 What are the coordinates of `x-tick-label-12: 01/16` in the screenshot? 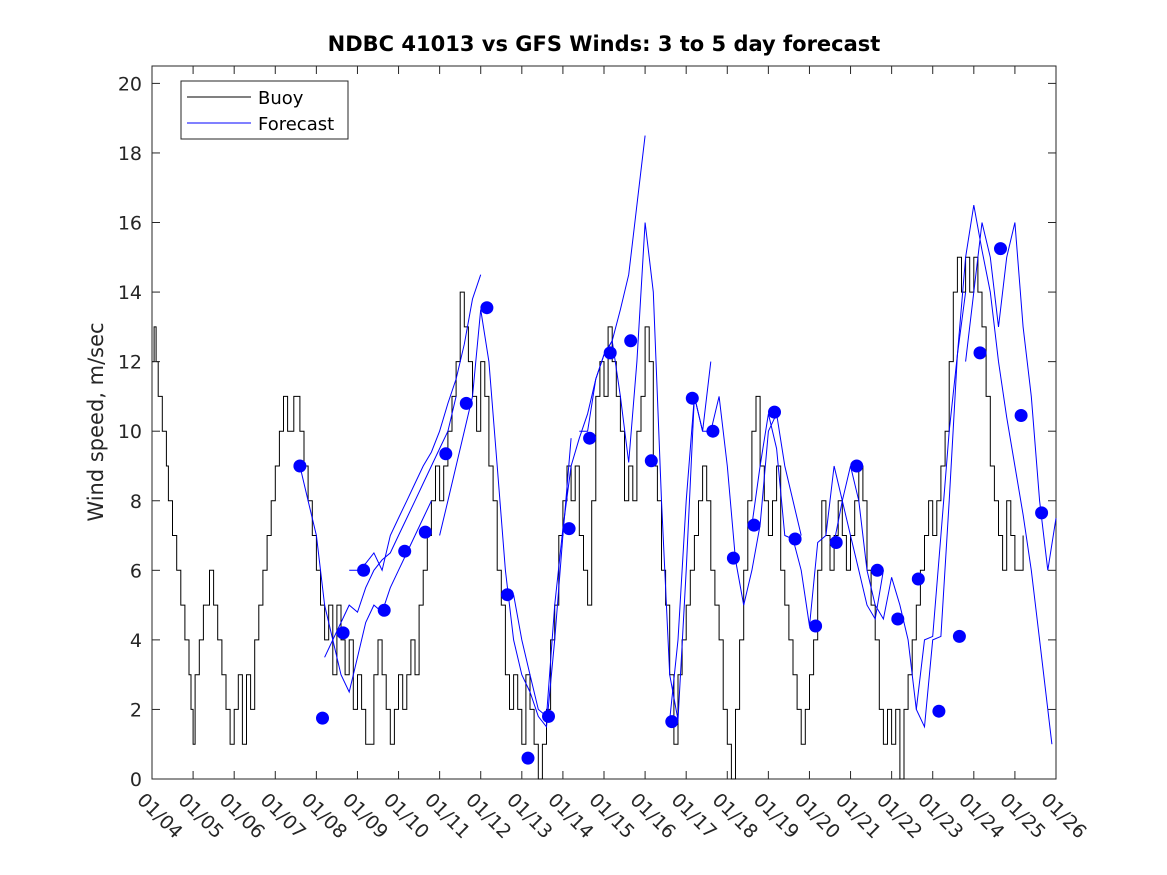 It's located at (653, 816).